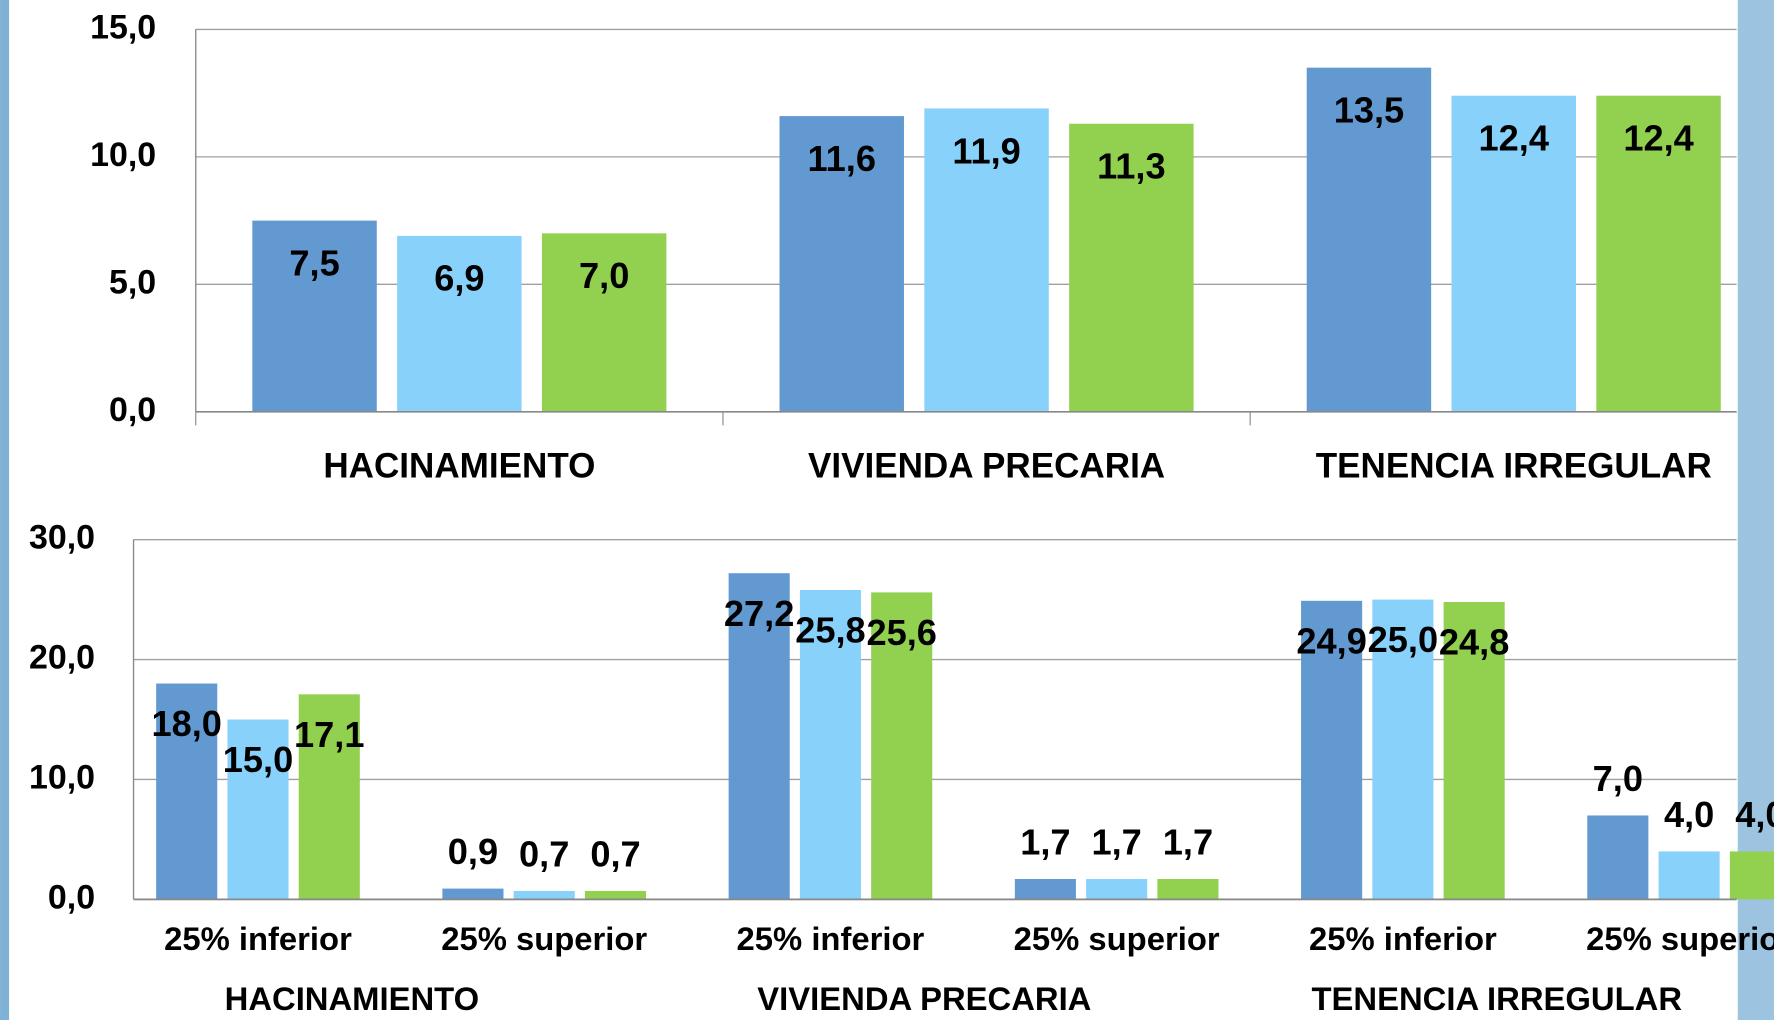 This screenshot has width=1774, height=1025. I want to click on x-tick-label: HACINAMIENTO, so click(459, 466).